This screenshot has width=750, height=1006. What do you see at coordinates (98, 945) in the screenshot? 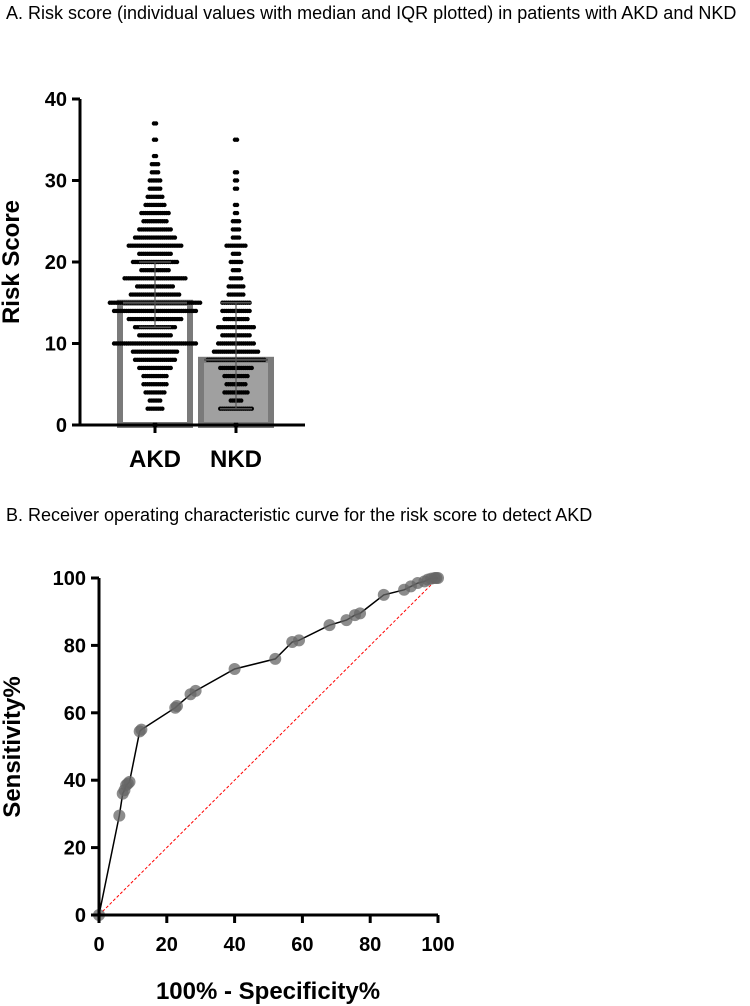
I see `x-tick-label: 0` at bounding box center [98, 945].